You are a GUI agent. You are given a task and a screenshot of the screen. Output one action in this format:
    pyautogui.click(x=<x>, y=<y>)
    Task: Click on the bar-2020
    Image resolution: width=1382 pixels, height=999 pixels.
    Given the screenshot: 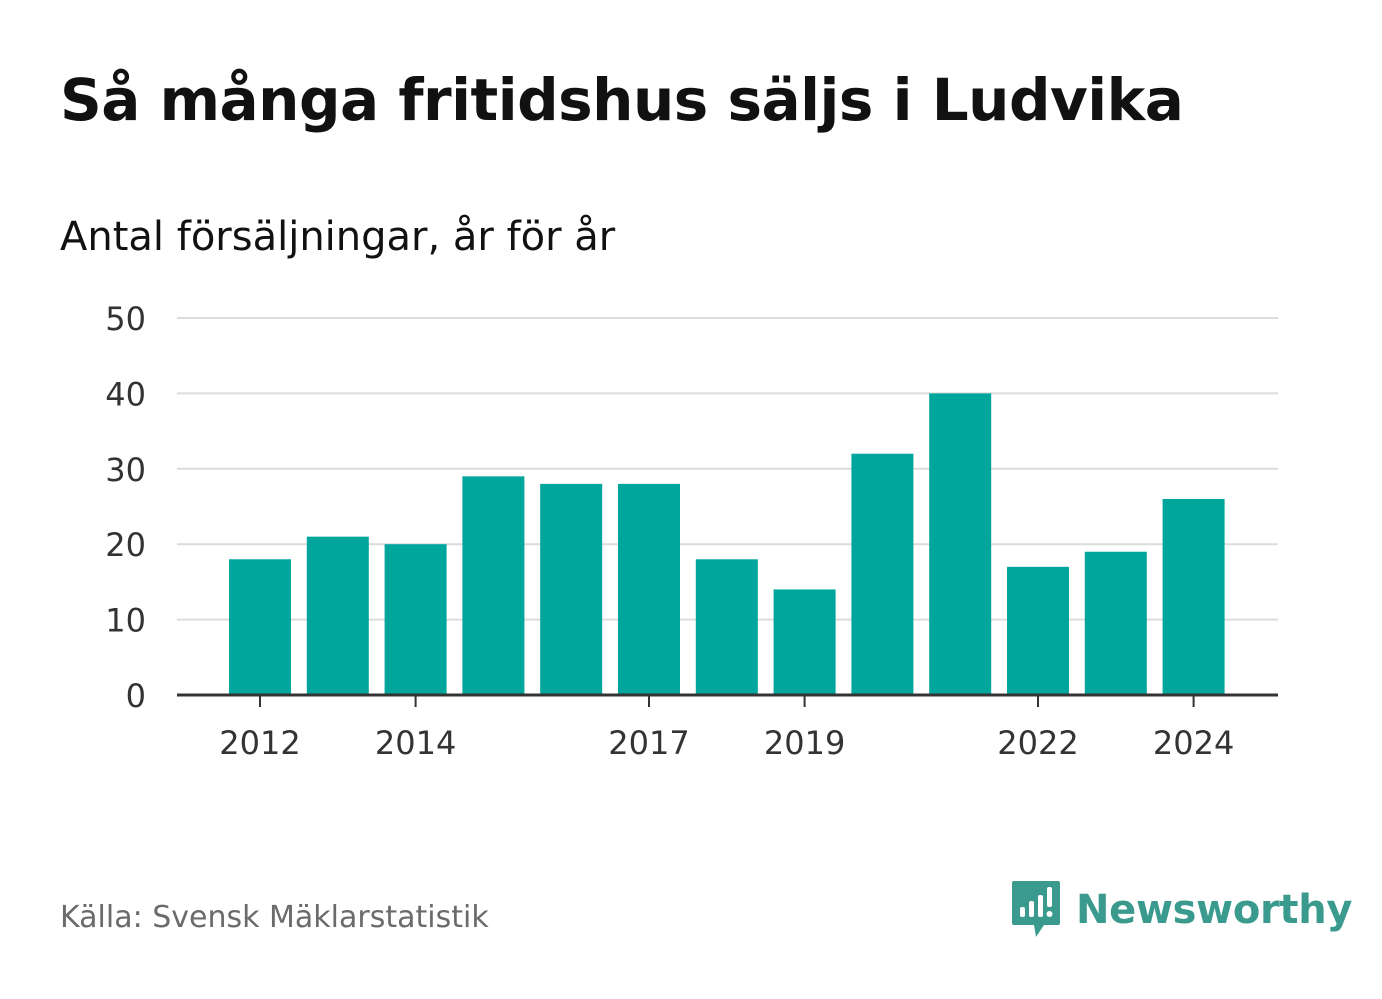 What is the action you would take?
    pyautogui.click(x=882, y=574)
    